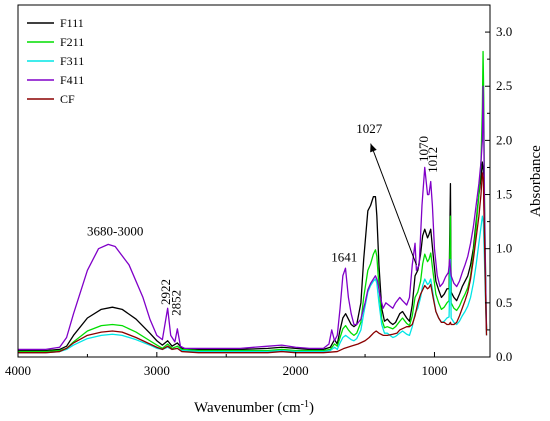 This screenshot has height=421, width=550. Describe the element at coordinates (434, 370) in the screenshot. I see `x-tick-label: 1000` at that location.